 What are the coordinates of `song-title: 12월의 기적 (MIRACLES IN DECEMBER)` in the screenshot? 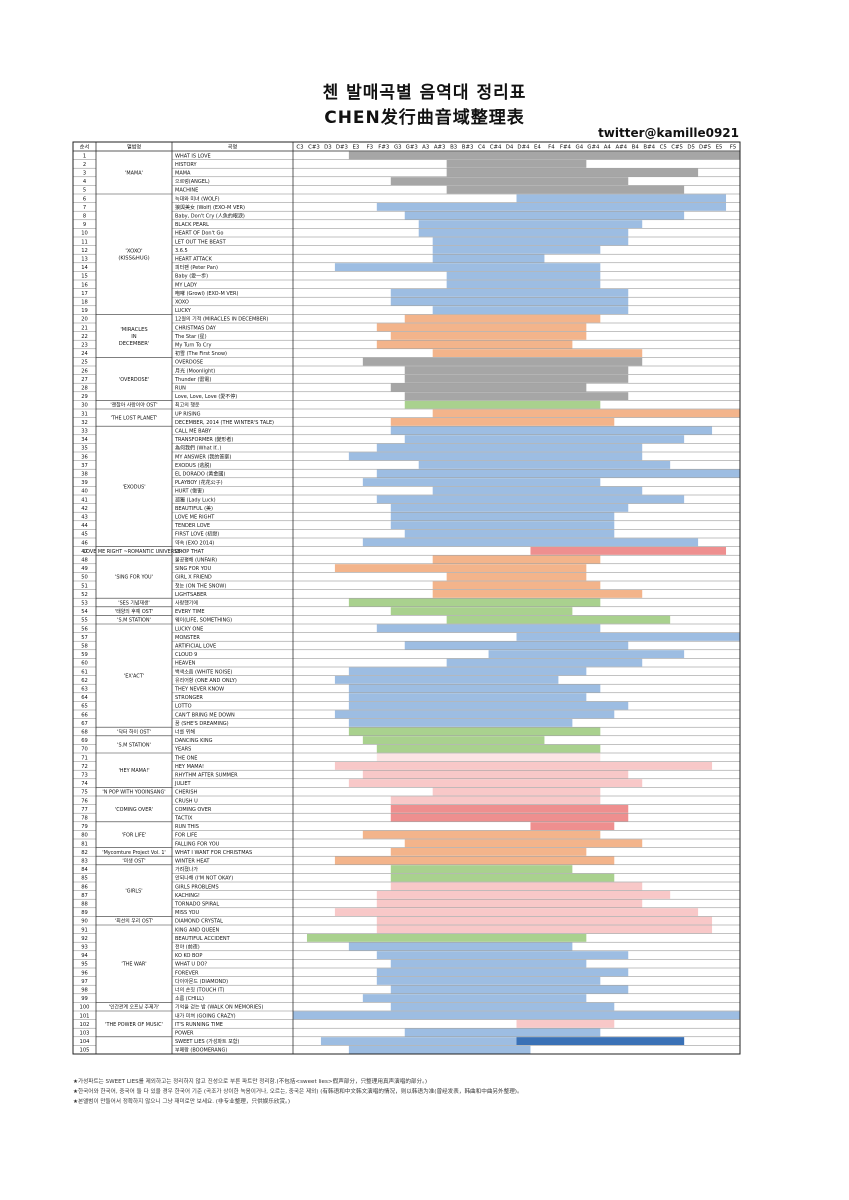 It's located at (221, 319).